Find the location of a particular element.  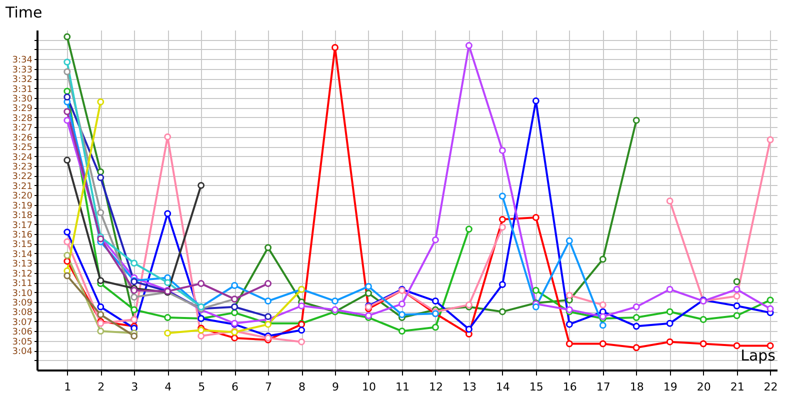

y-tick-label: 3:34 is located at coordinates (22, 61).